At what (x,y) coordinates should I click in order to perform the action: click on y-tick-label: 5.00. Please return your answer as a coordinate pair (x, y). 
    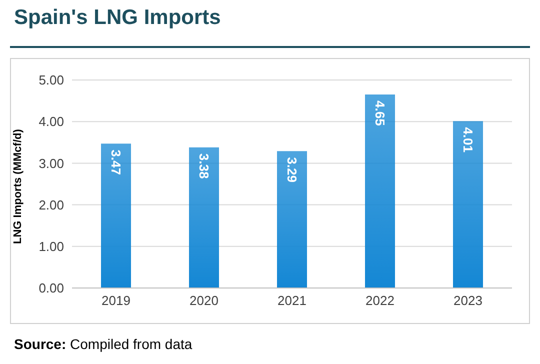
    Looking at the image, I should click on (51, 80).